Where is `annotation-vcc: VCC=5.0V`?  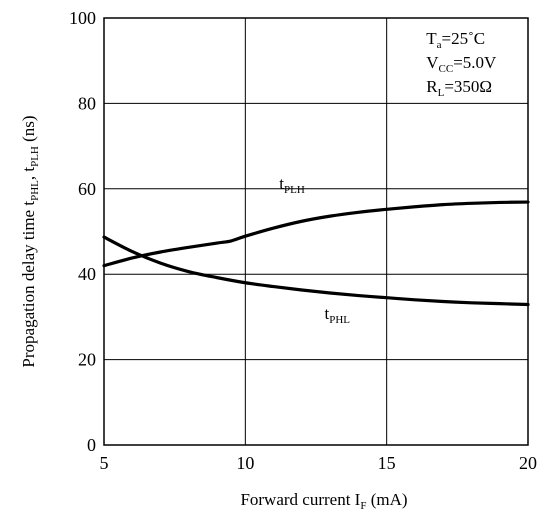
annotation-vcc: VCC=5.0V is located at coordinates (461, 64).